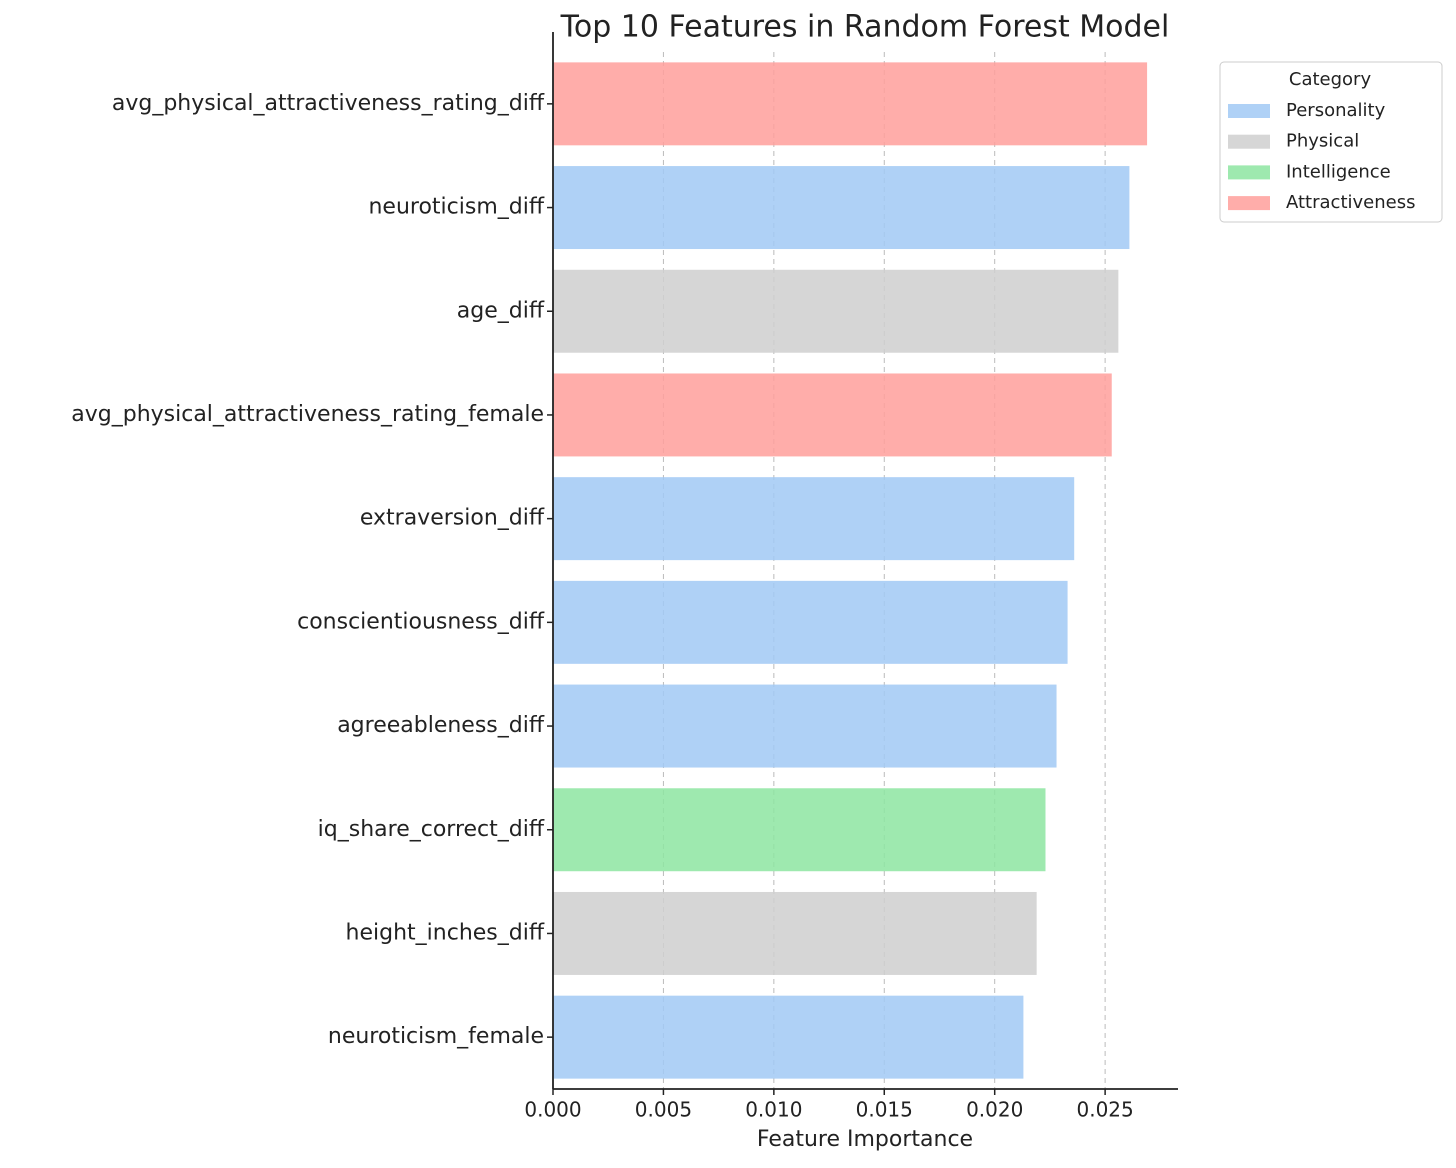  What do you see at coordinates (1322, 141) in the screenshot?
I see `legend-label: Physical` at bounding box center [1322, 141].